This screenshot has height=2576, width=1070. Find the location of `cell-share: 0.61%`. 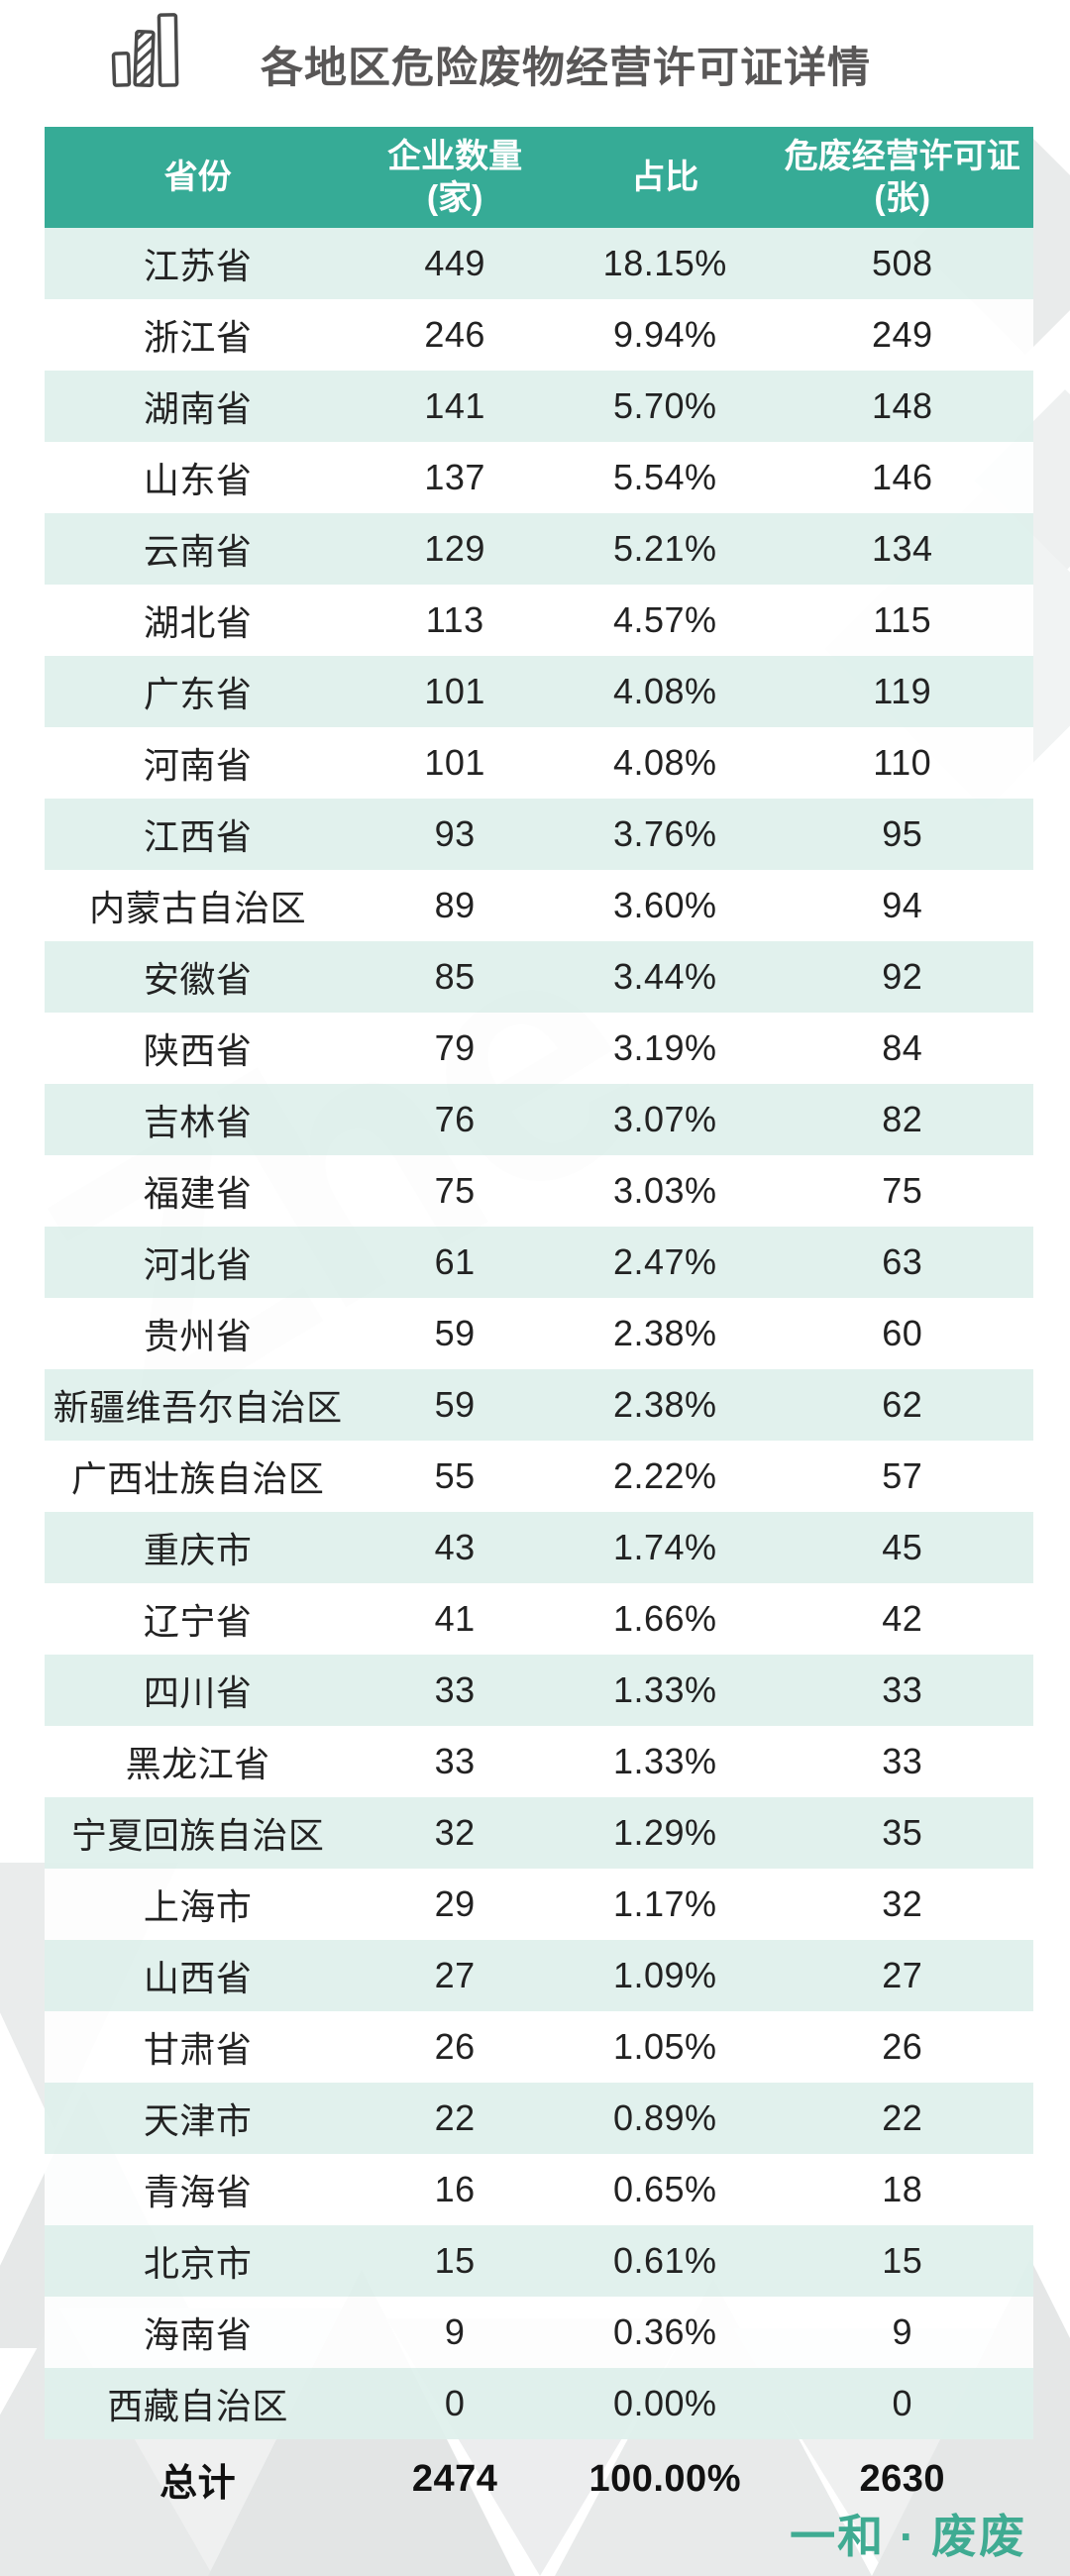

cell-share: 0.61% is located at coordinates (664, 2260).